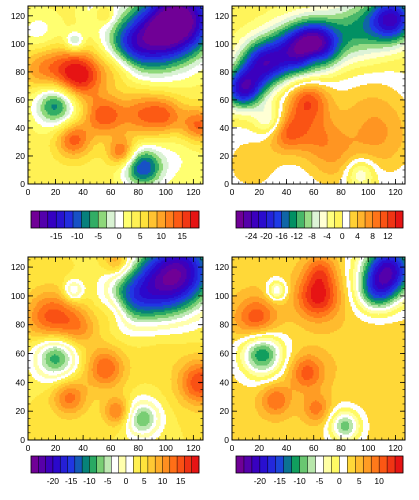  What do you see at coordinates (182, 236) in the screenshot?
I see `colorbar-label: 15` at bounding box center [182, 236].